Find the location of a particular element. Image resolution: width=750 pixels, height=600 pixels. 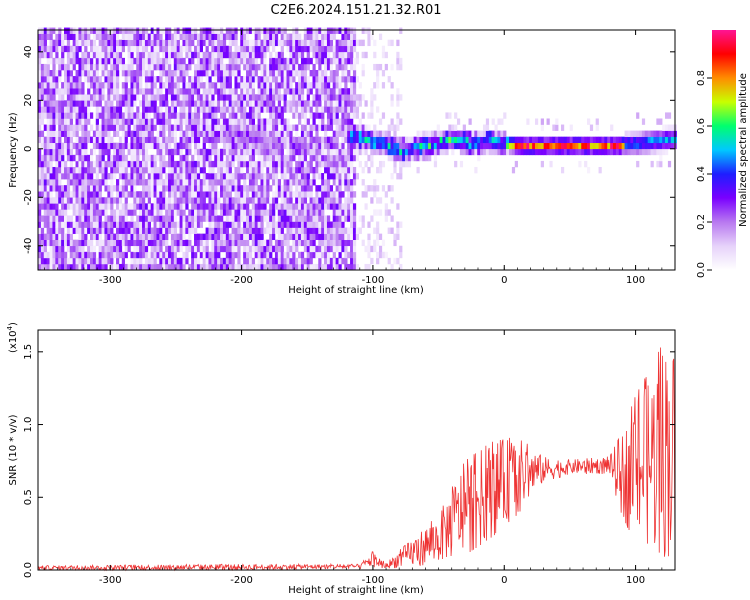

figure-title: C2E6.2024.151.21.32.R01 is located at coordinates (355, 10).